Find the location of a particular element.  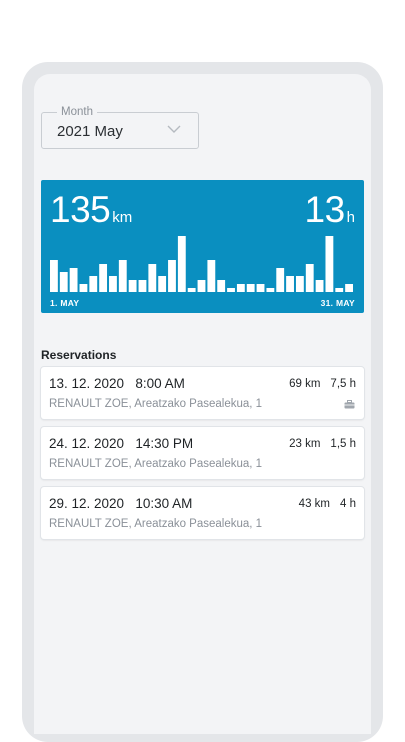

reservation-stats: 23 km 1,5 h is located at coordinates (322, 444).